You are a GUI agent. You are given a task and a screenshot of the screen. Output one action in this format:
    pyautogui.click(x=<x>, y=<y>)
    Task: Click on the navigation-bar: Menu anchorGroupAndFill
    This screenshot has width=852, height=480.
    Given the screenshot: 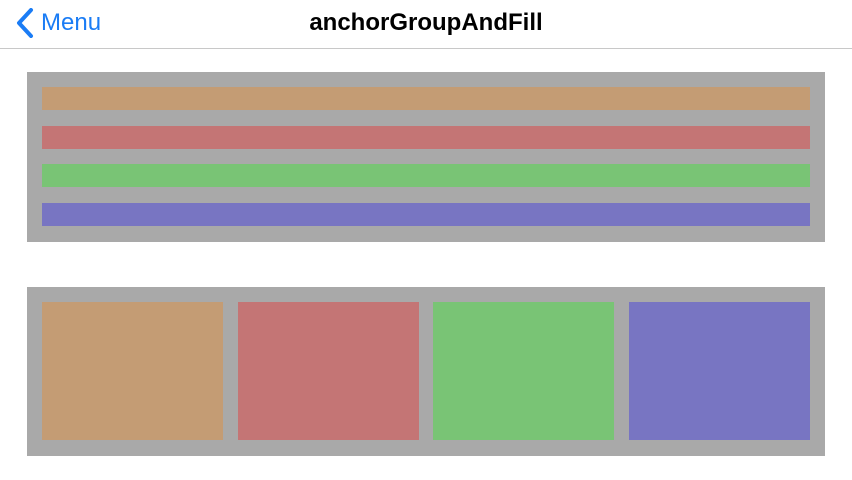 What is the action you would take?
    pyautogui.click(x=426, y=24)
    